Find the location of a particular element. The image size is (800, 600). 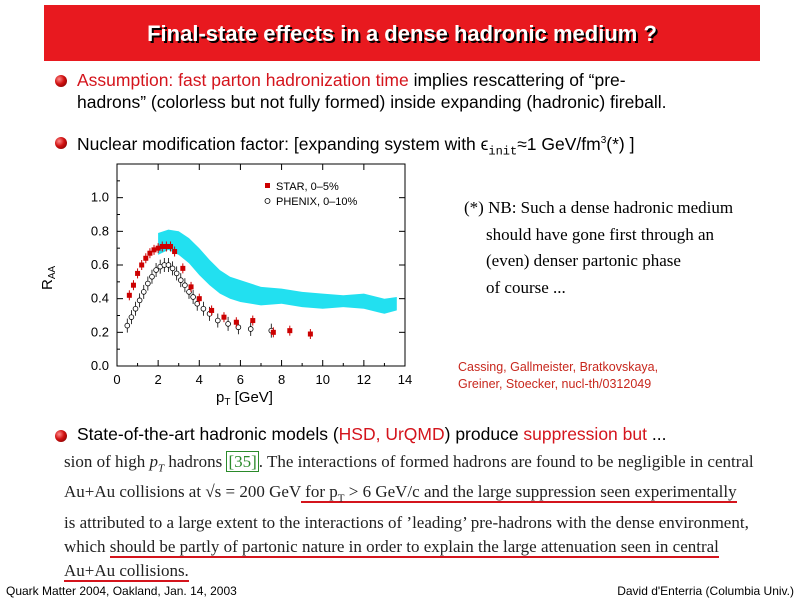

x-tick-label: 0 is located at coordinates (116, 379).